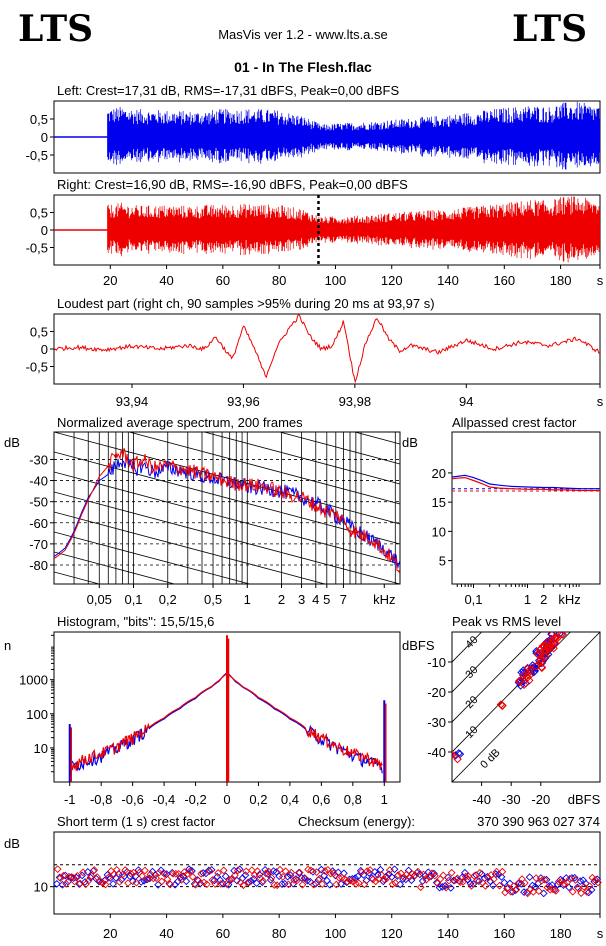 This screenshot has height=946, width=606. What do you see at coordinates (227, 508) in the screenshot?
I see `spectrum-diagonals` at bounding box center [227, 508].